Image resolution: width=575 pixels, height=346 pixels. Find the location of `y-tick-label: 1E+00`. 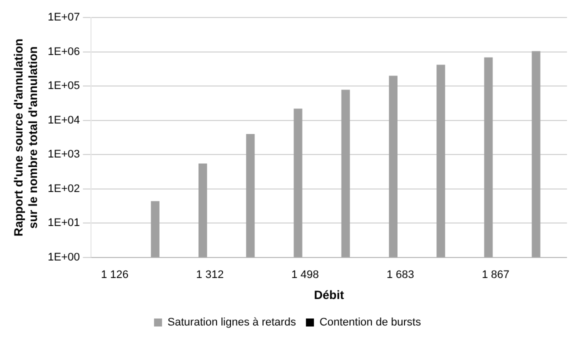

y-tick-label: 1E+00 is located at coordinates (64, 257).